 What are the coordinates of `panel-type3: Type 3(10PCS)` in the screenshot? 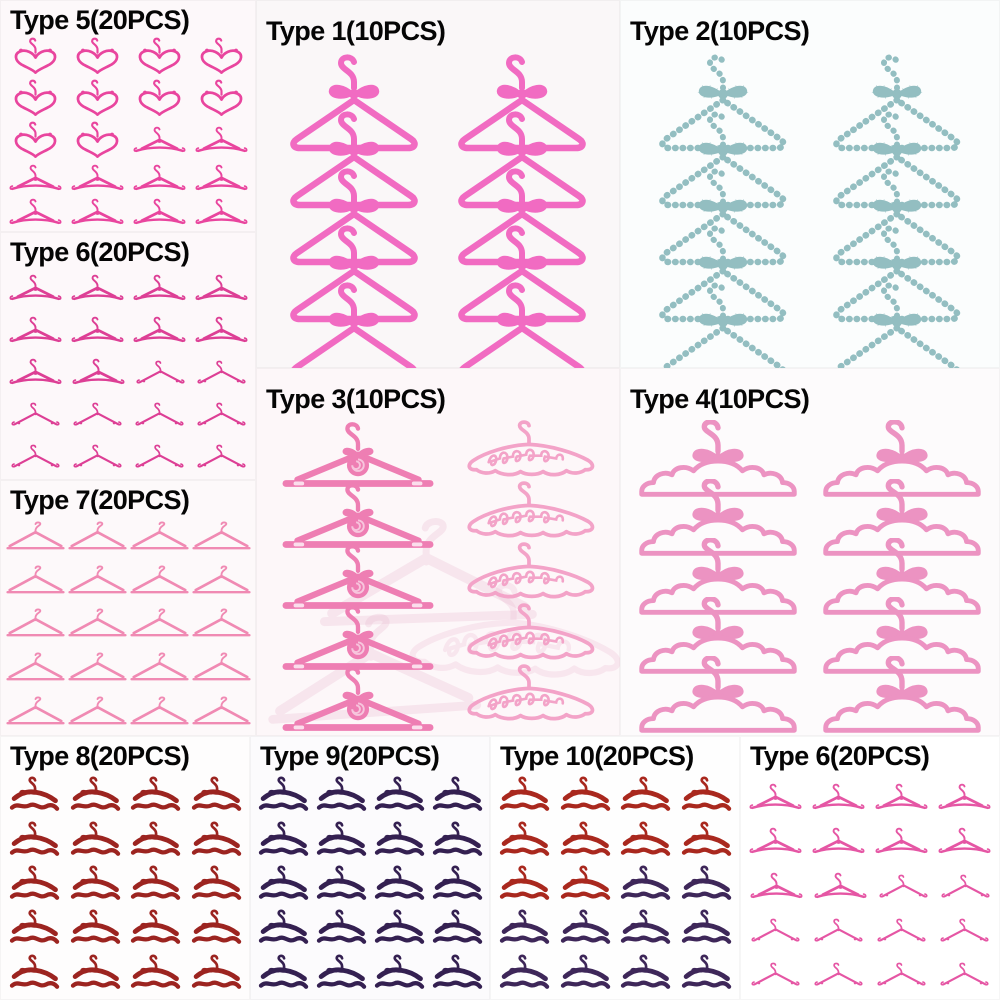 It's located at (438, 552).